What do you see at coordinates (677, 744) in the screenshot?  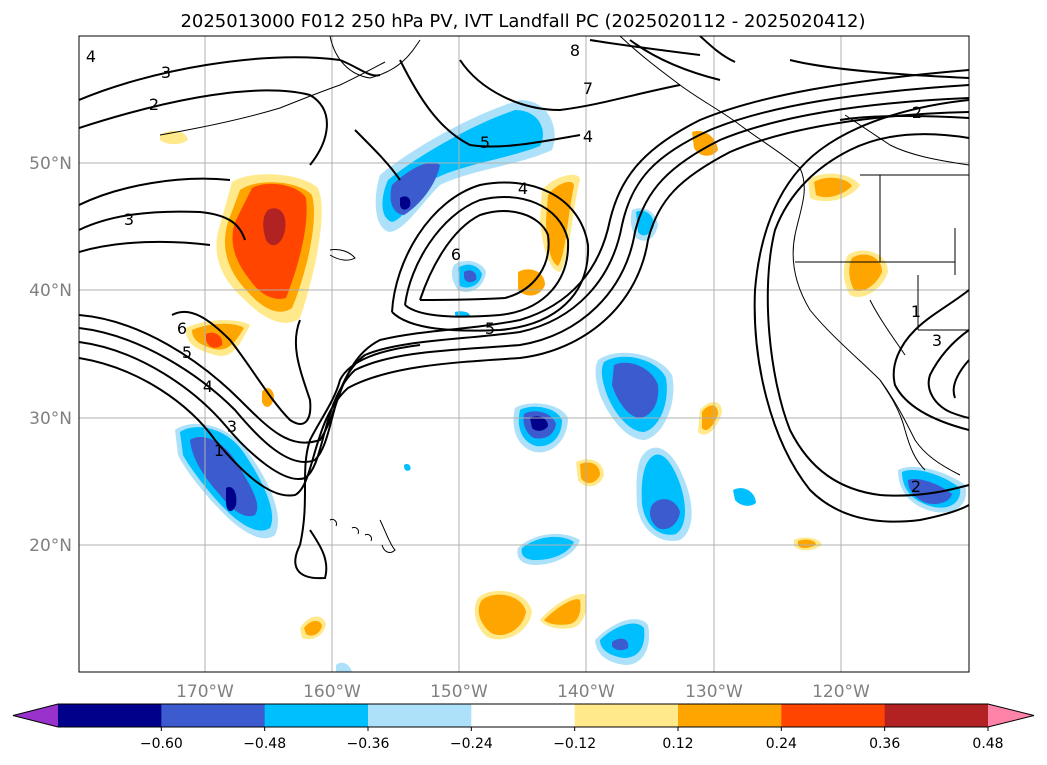 I see `colorbar-tick-label: 0.12` at bounding box center [677, 744].